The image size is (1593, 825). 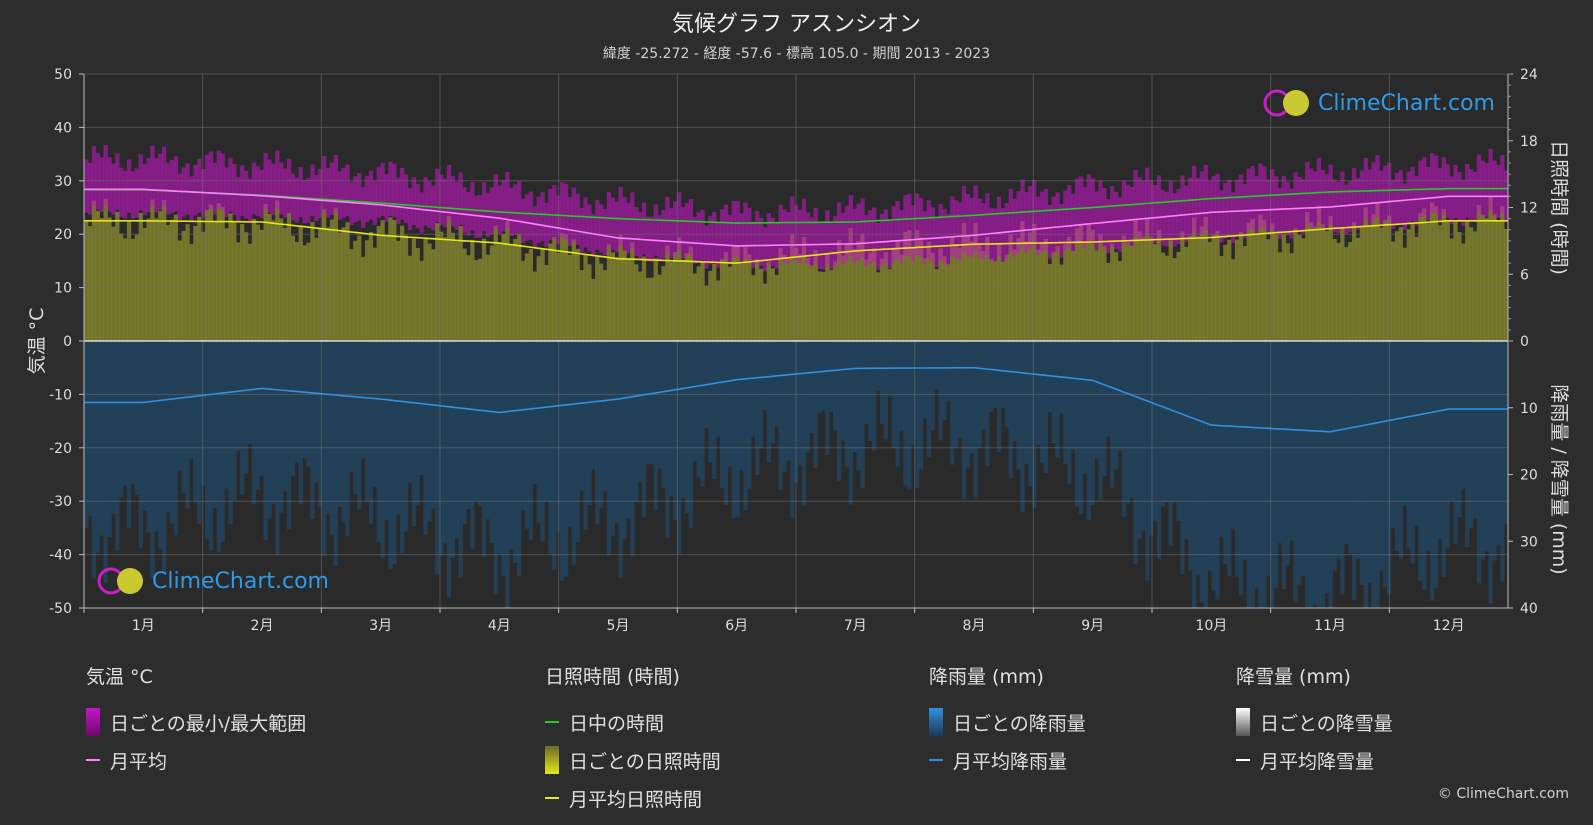 I want to click on legend-rain: 降雨量 (mm) 日ごとの降雨量 月平均降雨量, so click(x=1007, y=720).